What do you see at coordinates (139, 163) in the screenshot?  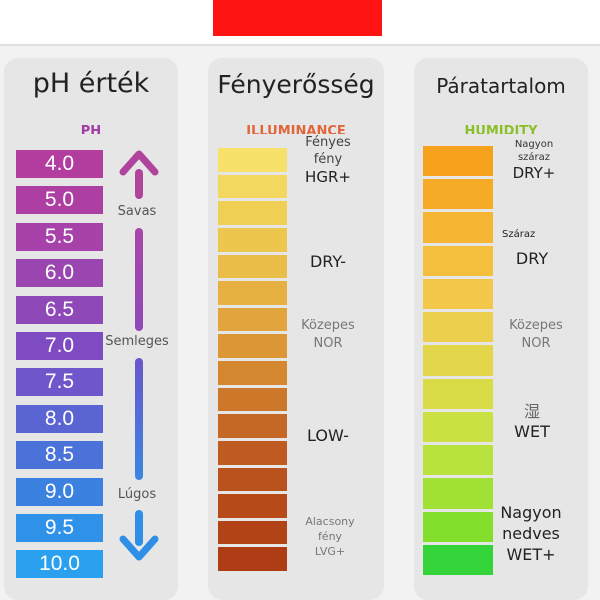 I see `arrow-up-icon` at bounding box center [139, 163].